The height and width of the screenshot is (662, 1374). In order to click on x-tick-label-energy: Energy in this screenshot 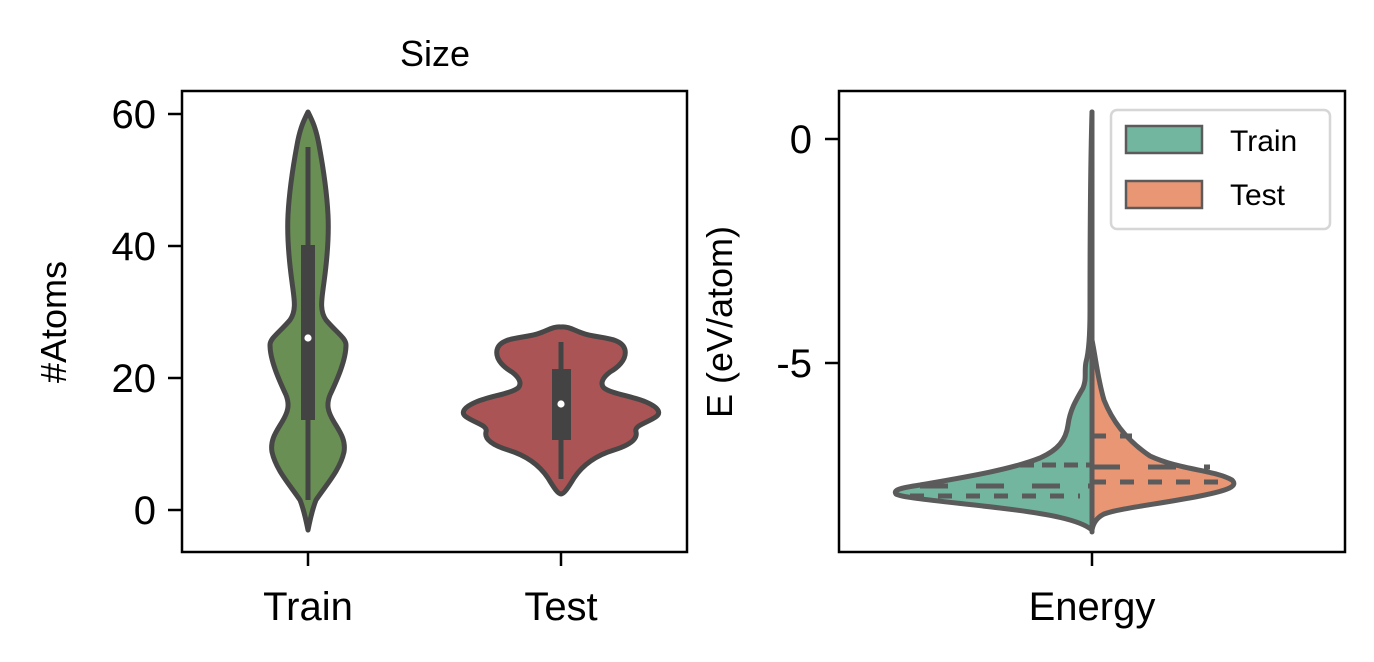, I will do `click(1092, 607)`.